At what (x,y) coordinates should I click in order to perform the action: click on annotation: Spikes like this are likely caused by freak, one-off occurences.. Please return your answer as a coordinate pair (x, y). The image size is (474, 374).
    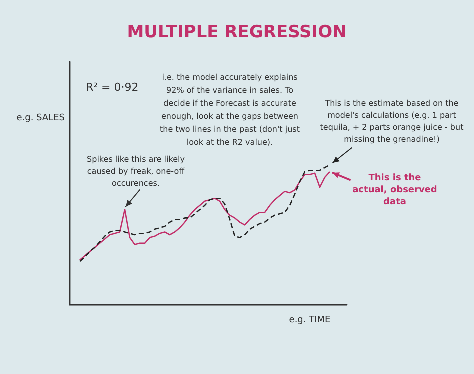
    Looking at the image, I should click on (136, 171).